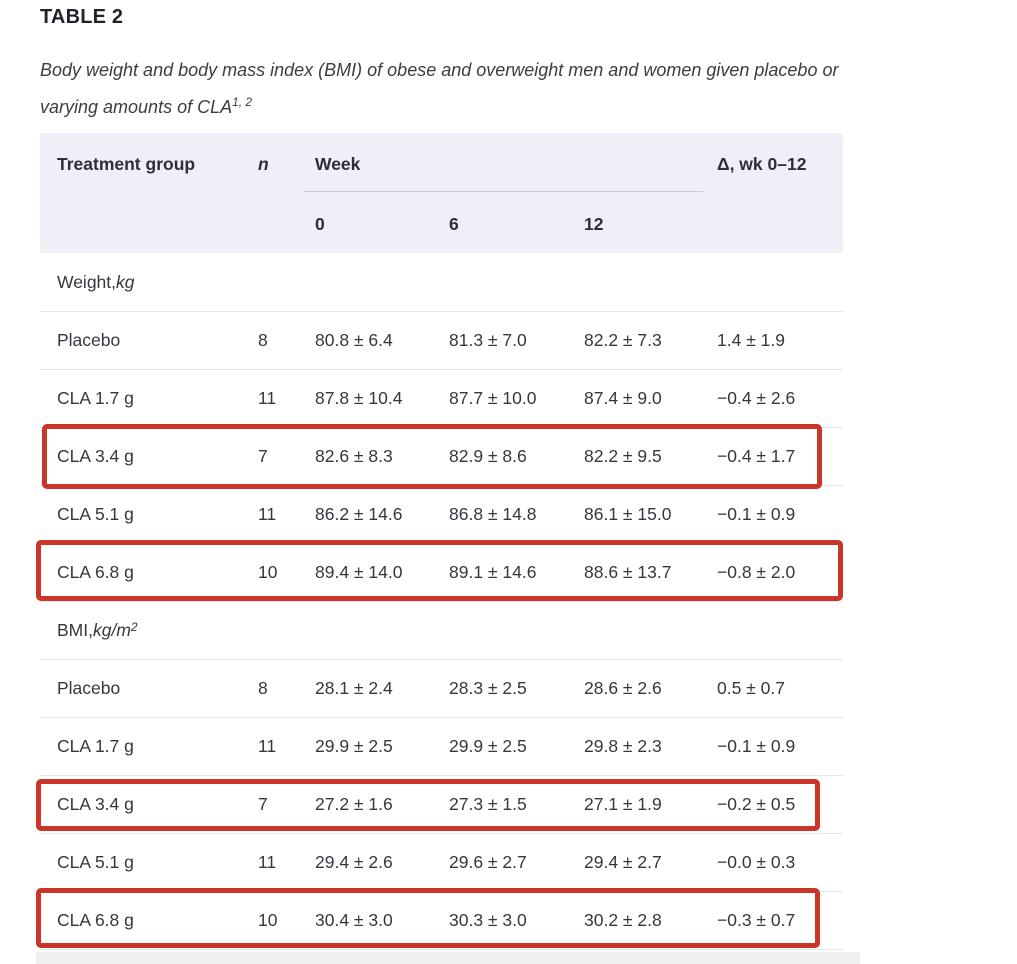 This screenshot has height=964, width=1017. I want to click on week12-cell: 82.2 ± 7.3, so click(623, 340).